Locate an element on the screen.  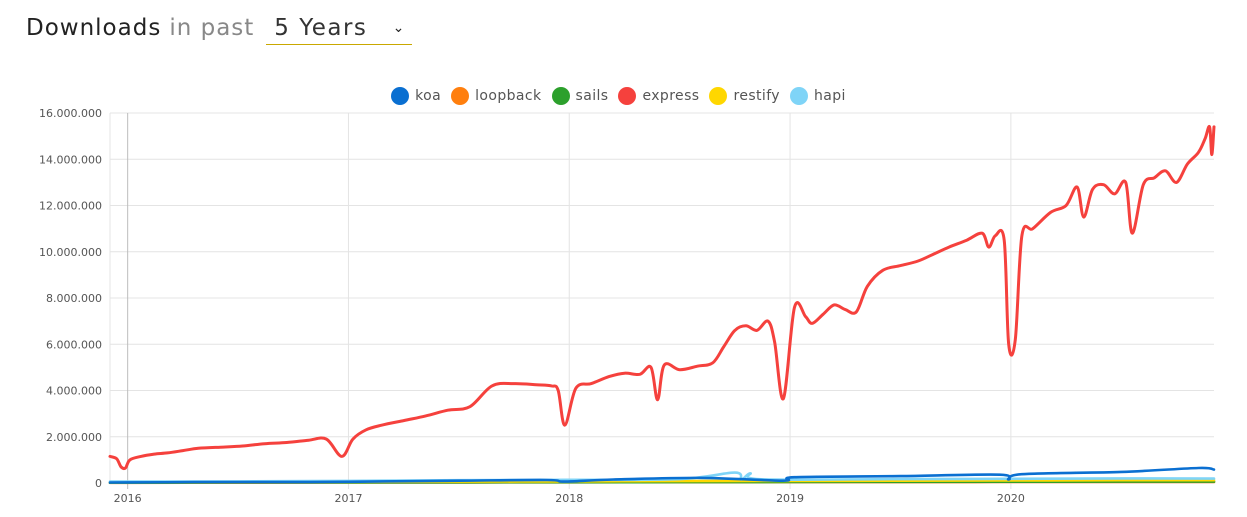
legend-item-express: express is located at coordinates (658, 96).